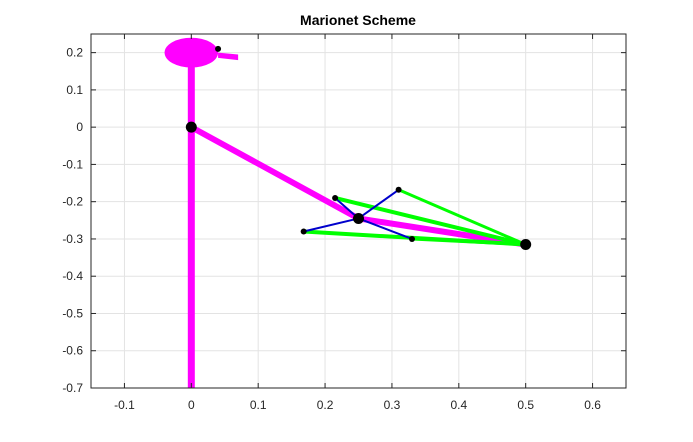 The width and height of the screenshot is (693, 442). What do you see at coordinates (72, 313) in the screenshot?
I see `y-tick-label: -0.5` at bounding box center [72, 313].